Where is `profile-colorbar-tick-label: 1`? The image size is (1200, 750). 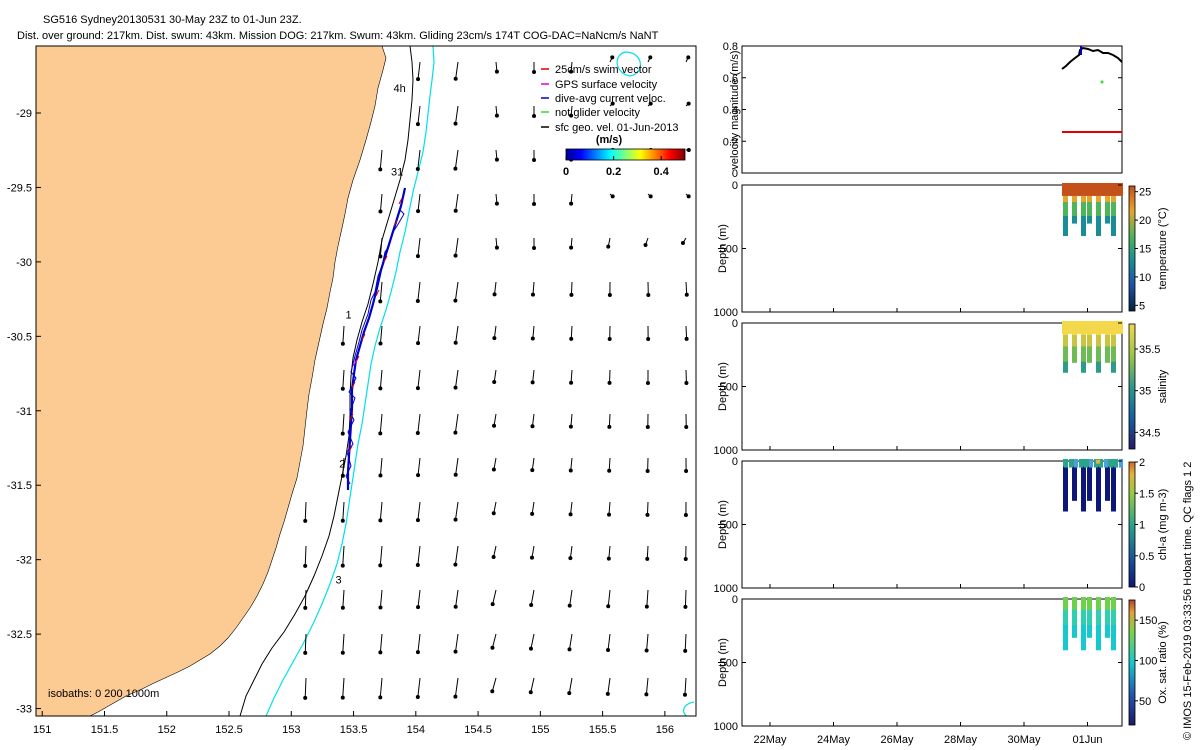 profile-colorbar-tick-label: 1 is located at coordinates (1142, 526).